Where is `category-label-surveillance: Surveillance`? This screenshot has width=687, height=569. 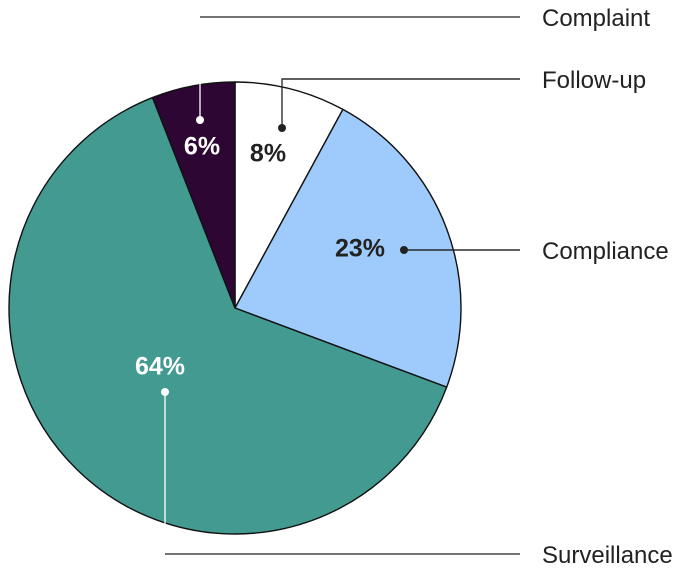 category-label-surveillance: Surveillance is located at coordinates (607, 555).